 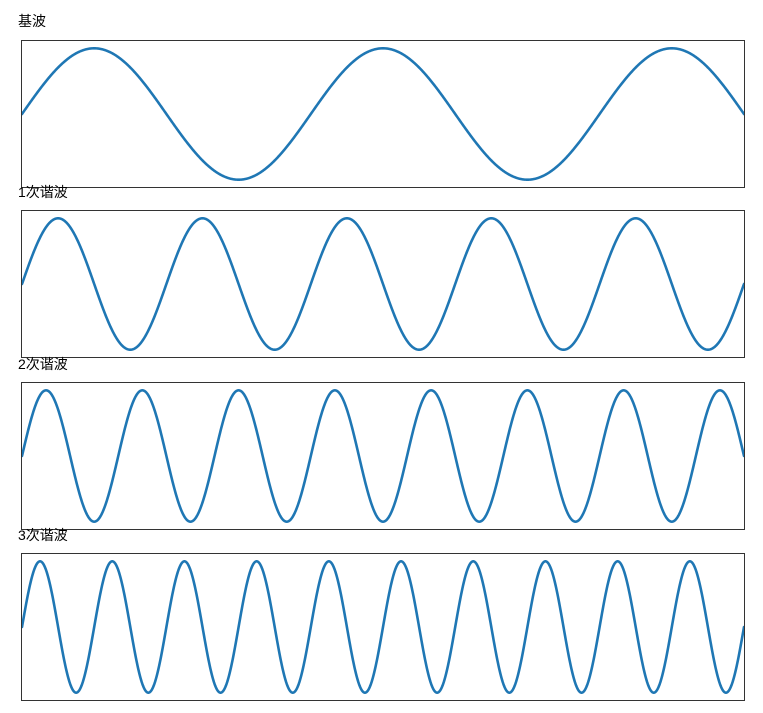 I want to click on subplot-title-2: 2次谐波, so click(x=43, y=364).